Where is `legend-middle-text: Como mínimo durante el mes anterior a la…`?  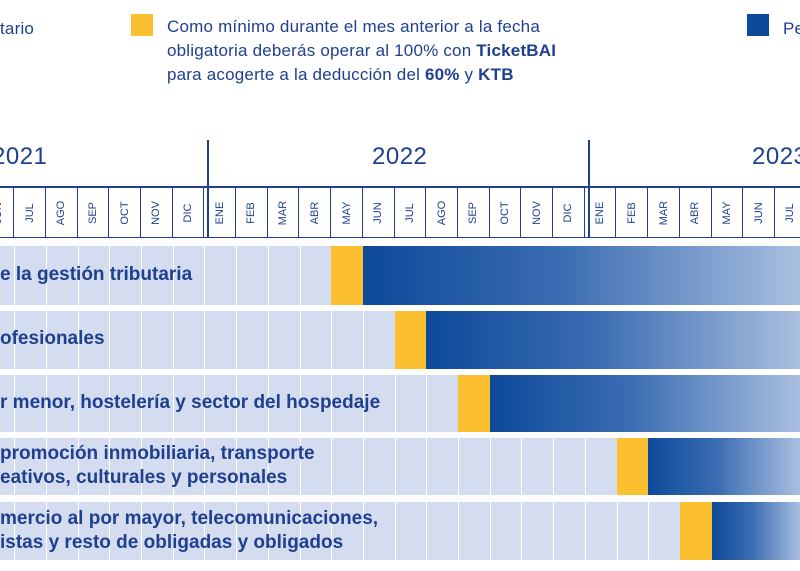 legend-middle-text: Como mínimo durante el mes anterior a la… is located at coordinates (361, 51).